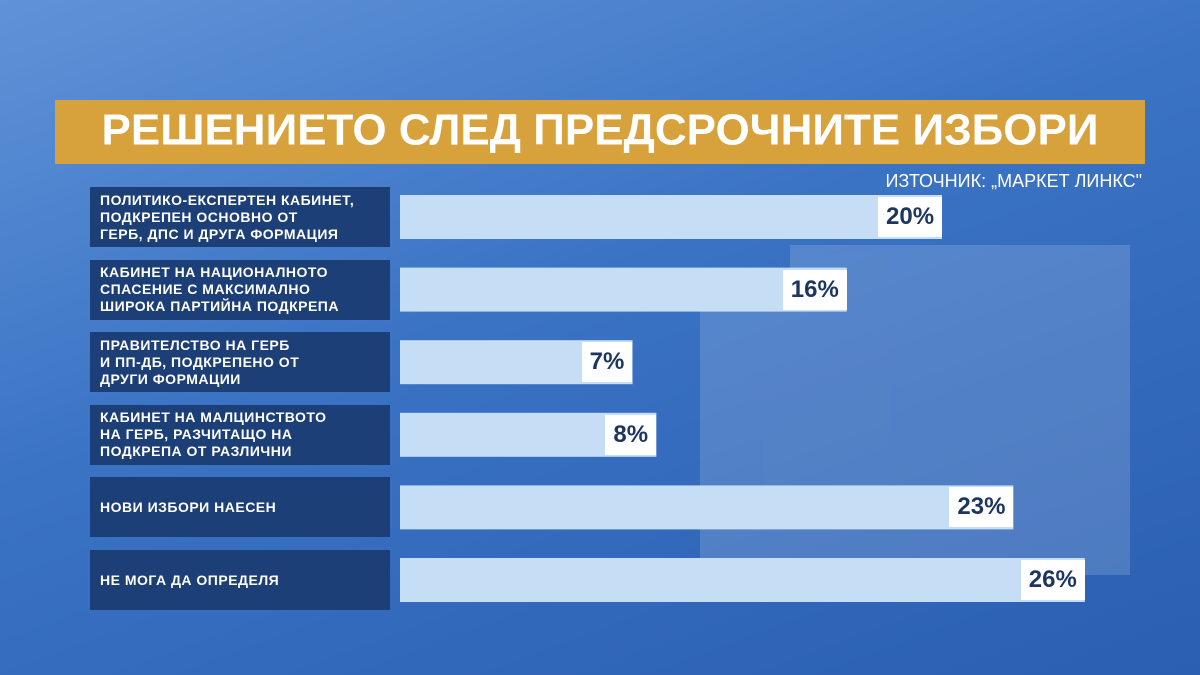 This screenshot has width=1200, height=675. Describe the element at coordinates (1052, 580) in the screenshot. I see `value-label: 26%` at that location.